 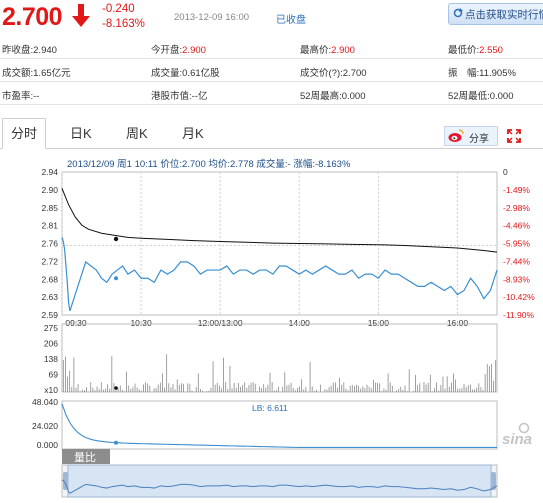 I want to click on fullscreen-icon, so click(x=514, y=136).